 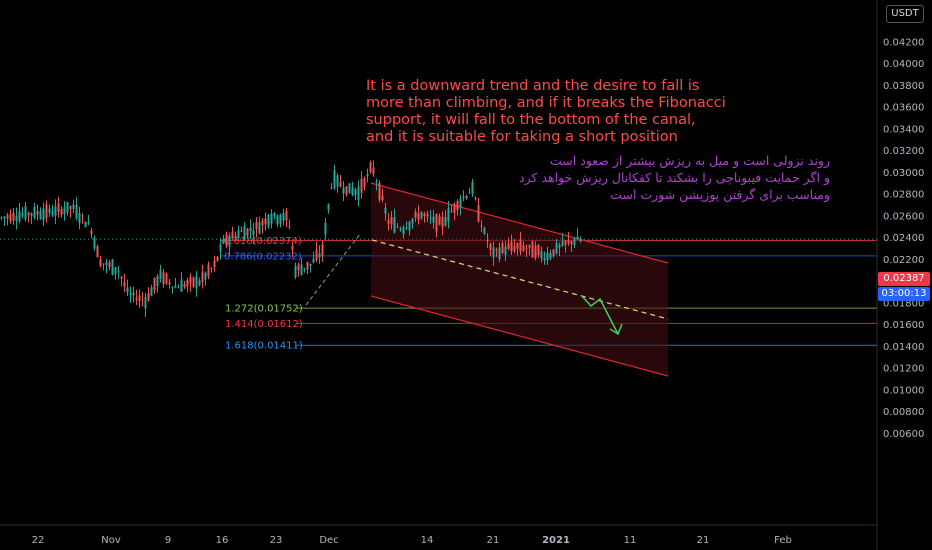 I want to click on y-tick-label: 0.01400, so click(x=903, y=347).